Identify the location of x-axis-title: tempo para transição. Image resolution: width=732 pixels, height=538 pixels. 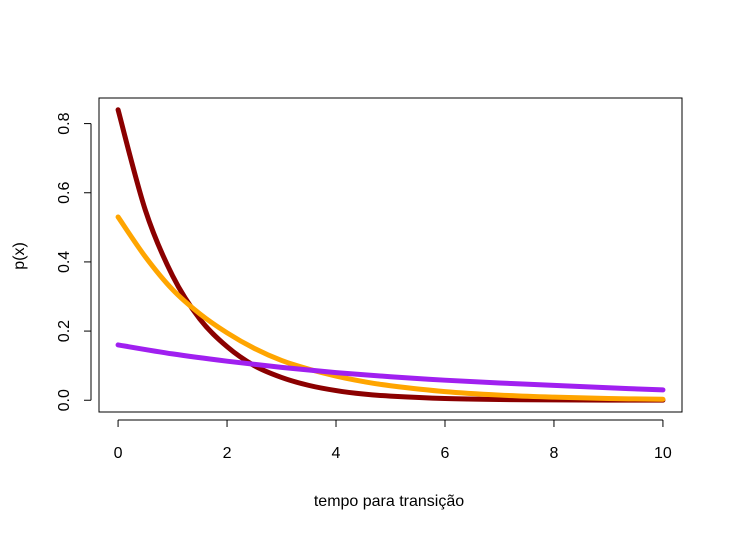
(389, 501).